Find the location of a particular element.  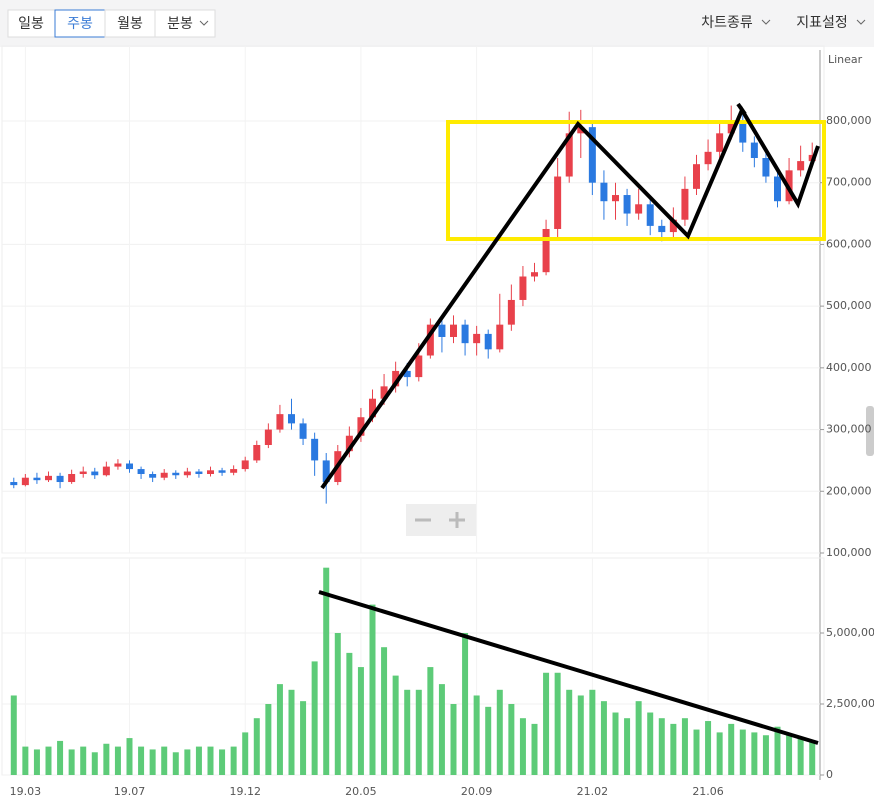

y-tick-label: 5,000,000 is located at coordinates (850, 632).